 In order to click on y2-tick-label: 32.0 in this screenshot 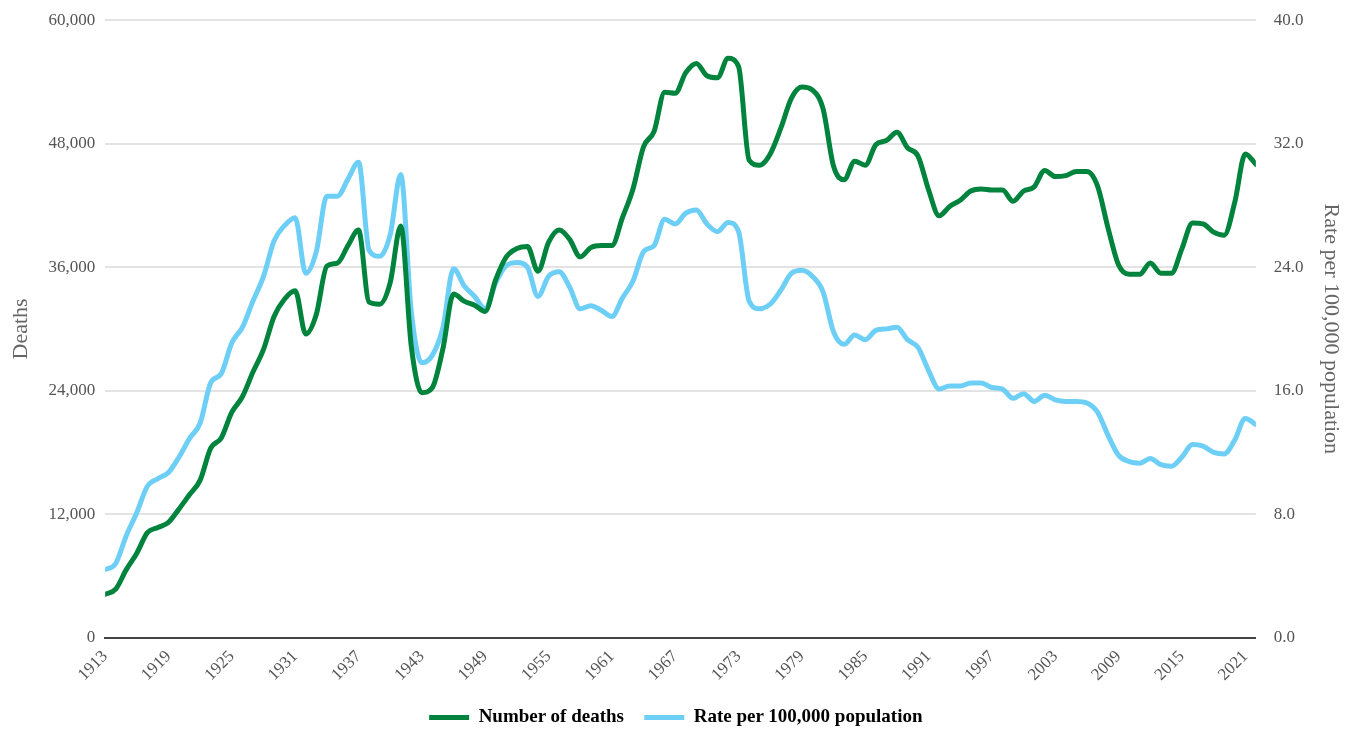, I will do `click(1288, 143)`.